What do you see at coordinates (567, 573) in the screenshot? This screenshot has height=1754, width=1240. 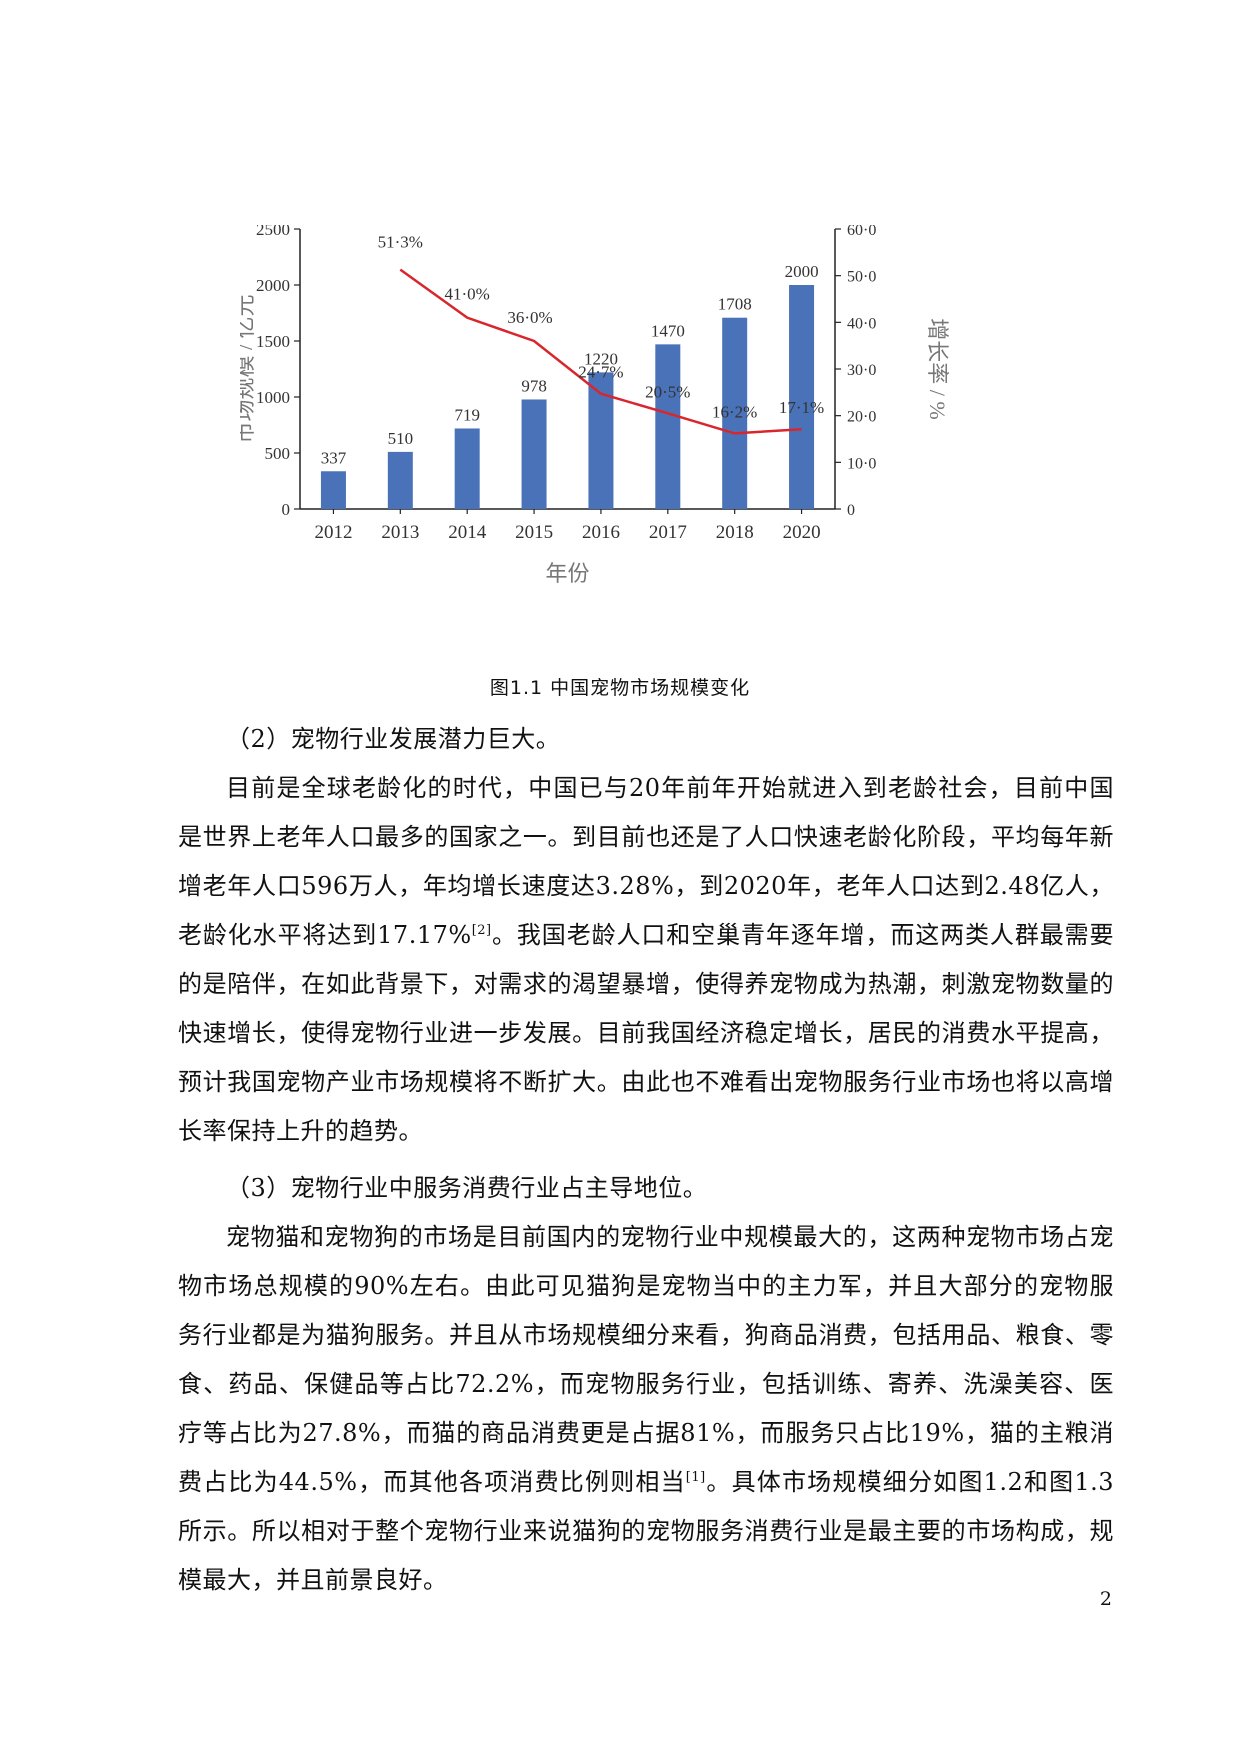 I see `x-axis-title: 年份` at bounding box center [567, 573].